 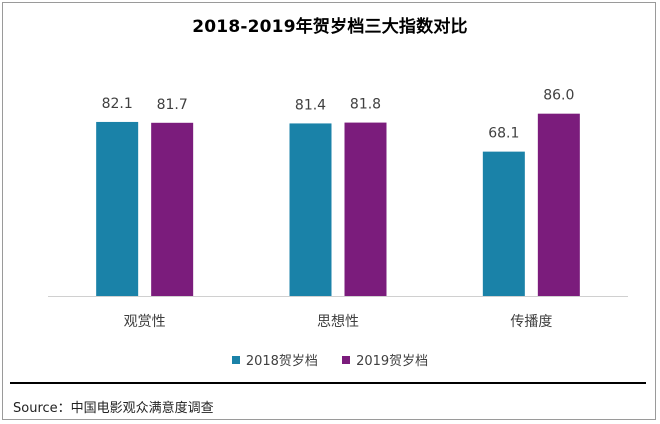 I want to click on chart-title: 2018-2019年贺岁档三大指数对比, so click(x=330, y=27).